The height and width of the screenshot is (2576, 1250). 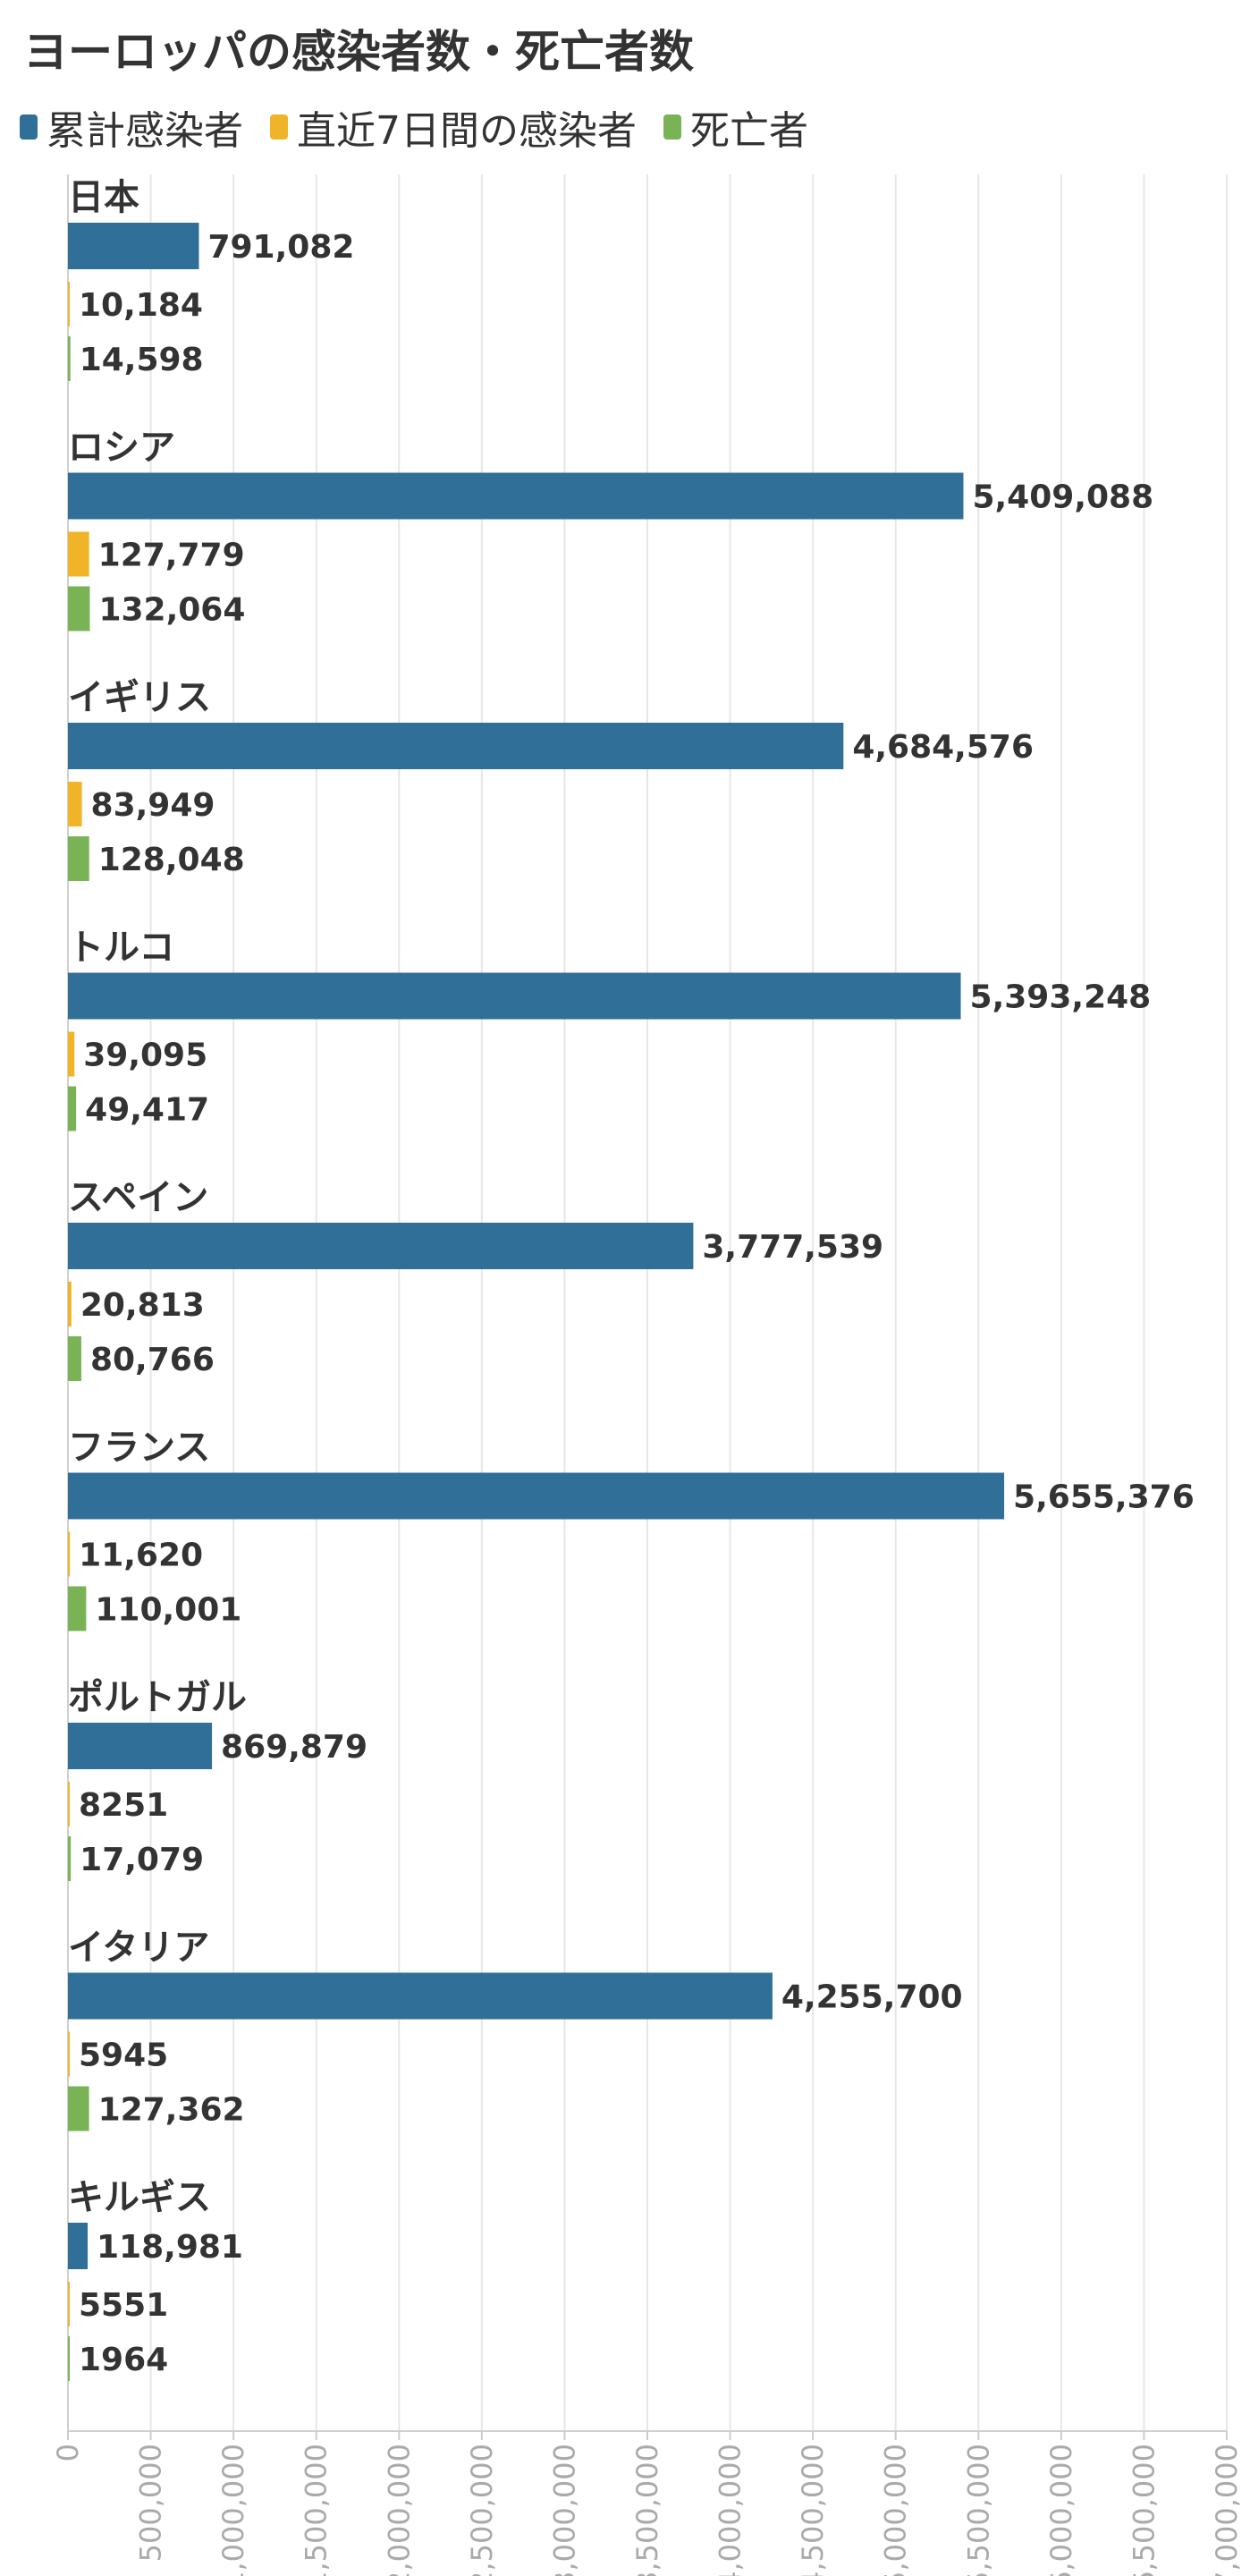 I want to click on category-label-8: キルギス, so click(x=140, y=2197).